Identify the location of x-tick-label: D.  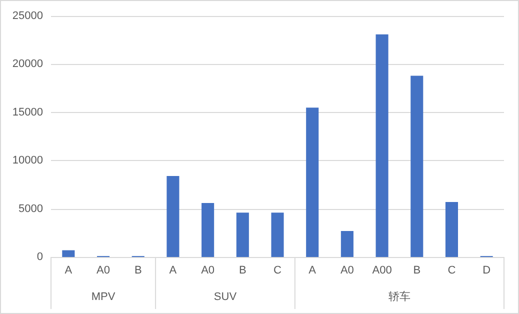
(486, 270).